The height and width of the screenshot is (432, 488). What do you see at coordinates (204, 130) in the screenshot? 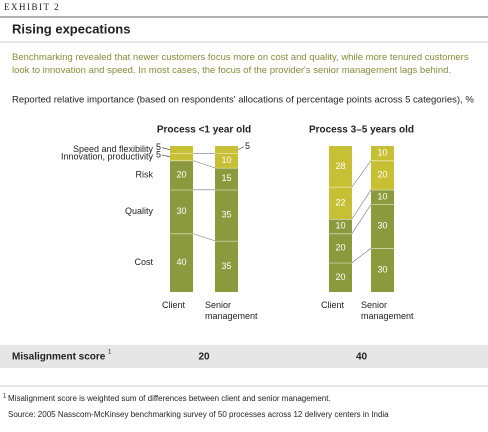
I see `panel-title: Process <1 year old` at bounding box center [204, 130].